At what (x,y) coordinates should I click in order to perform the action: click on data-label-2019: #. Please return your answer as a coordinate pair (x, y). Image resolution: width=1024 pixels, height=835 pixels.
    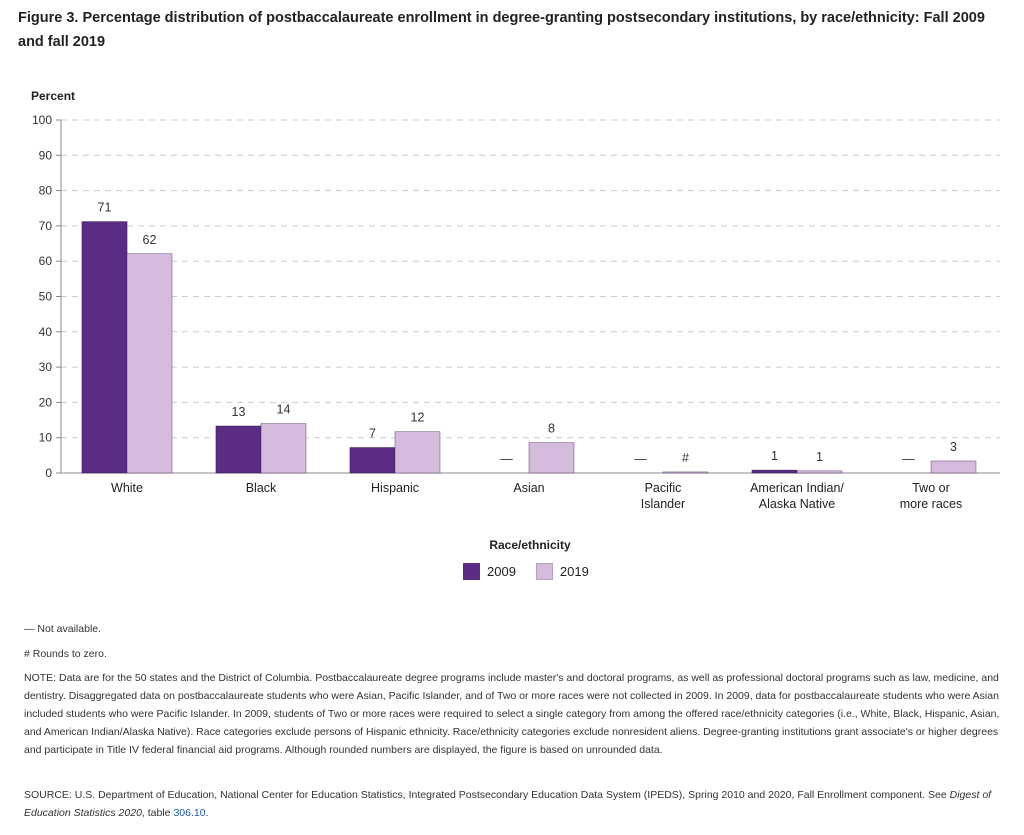
    Looking at the image, I should click on (685, 458).